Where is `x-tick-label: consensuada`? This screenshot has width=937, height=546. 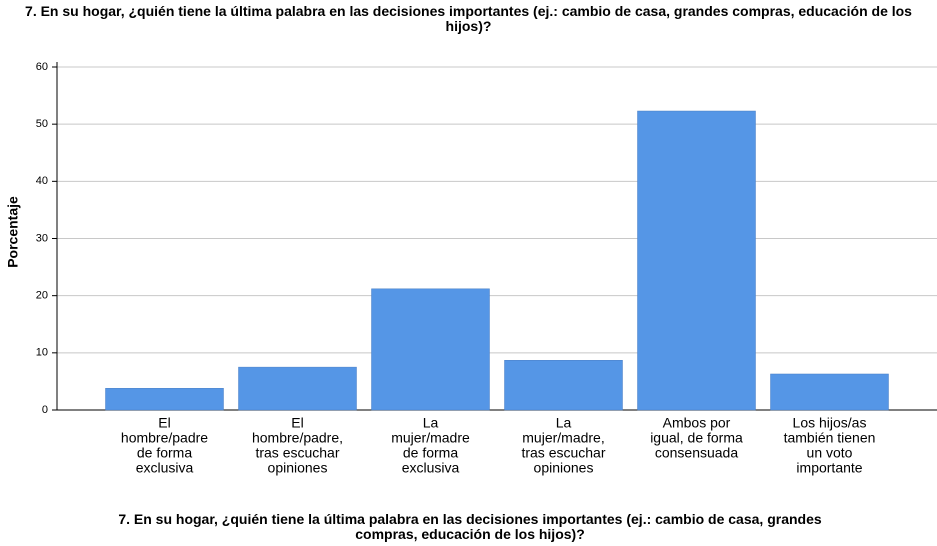 x-tick-label: consensuada is located at coordinates (697, 453).